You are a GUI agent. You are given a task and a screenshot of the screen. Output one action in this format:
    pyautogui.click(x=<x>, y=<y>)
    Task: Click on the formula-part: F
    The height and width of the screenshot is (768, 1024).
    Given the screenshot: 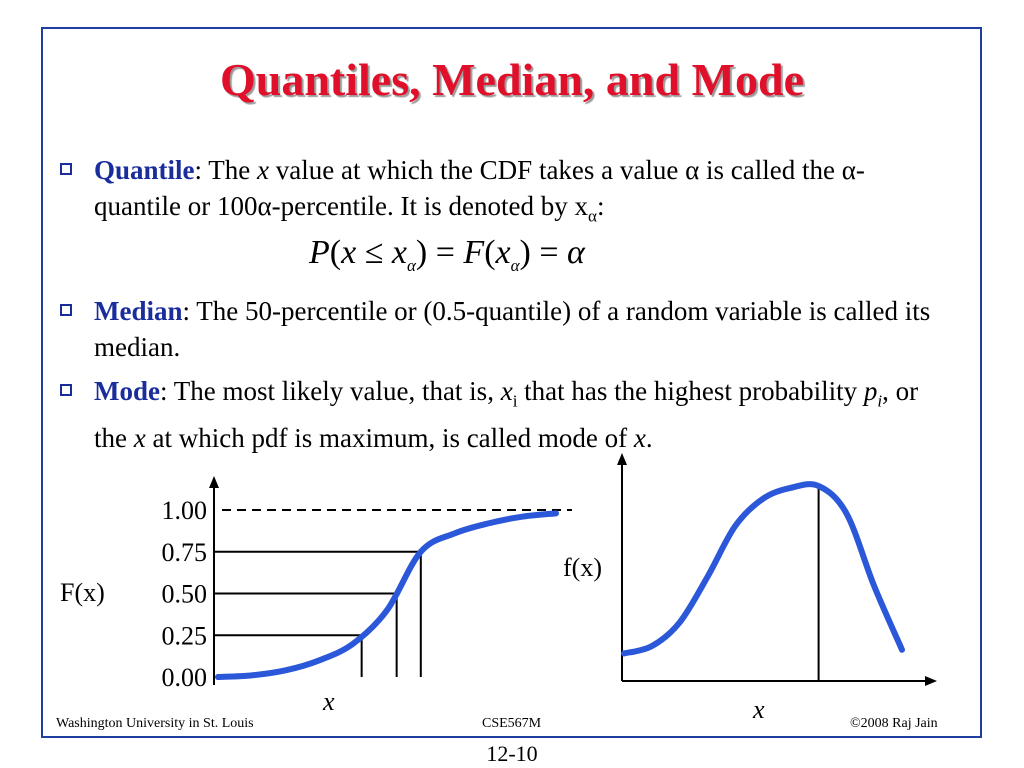 What is the action you would take?
    pyautogui.click(x=474, y=253)
    